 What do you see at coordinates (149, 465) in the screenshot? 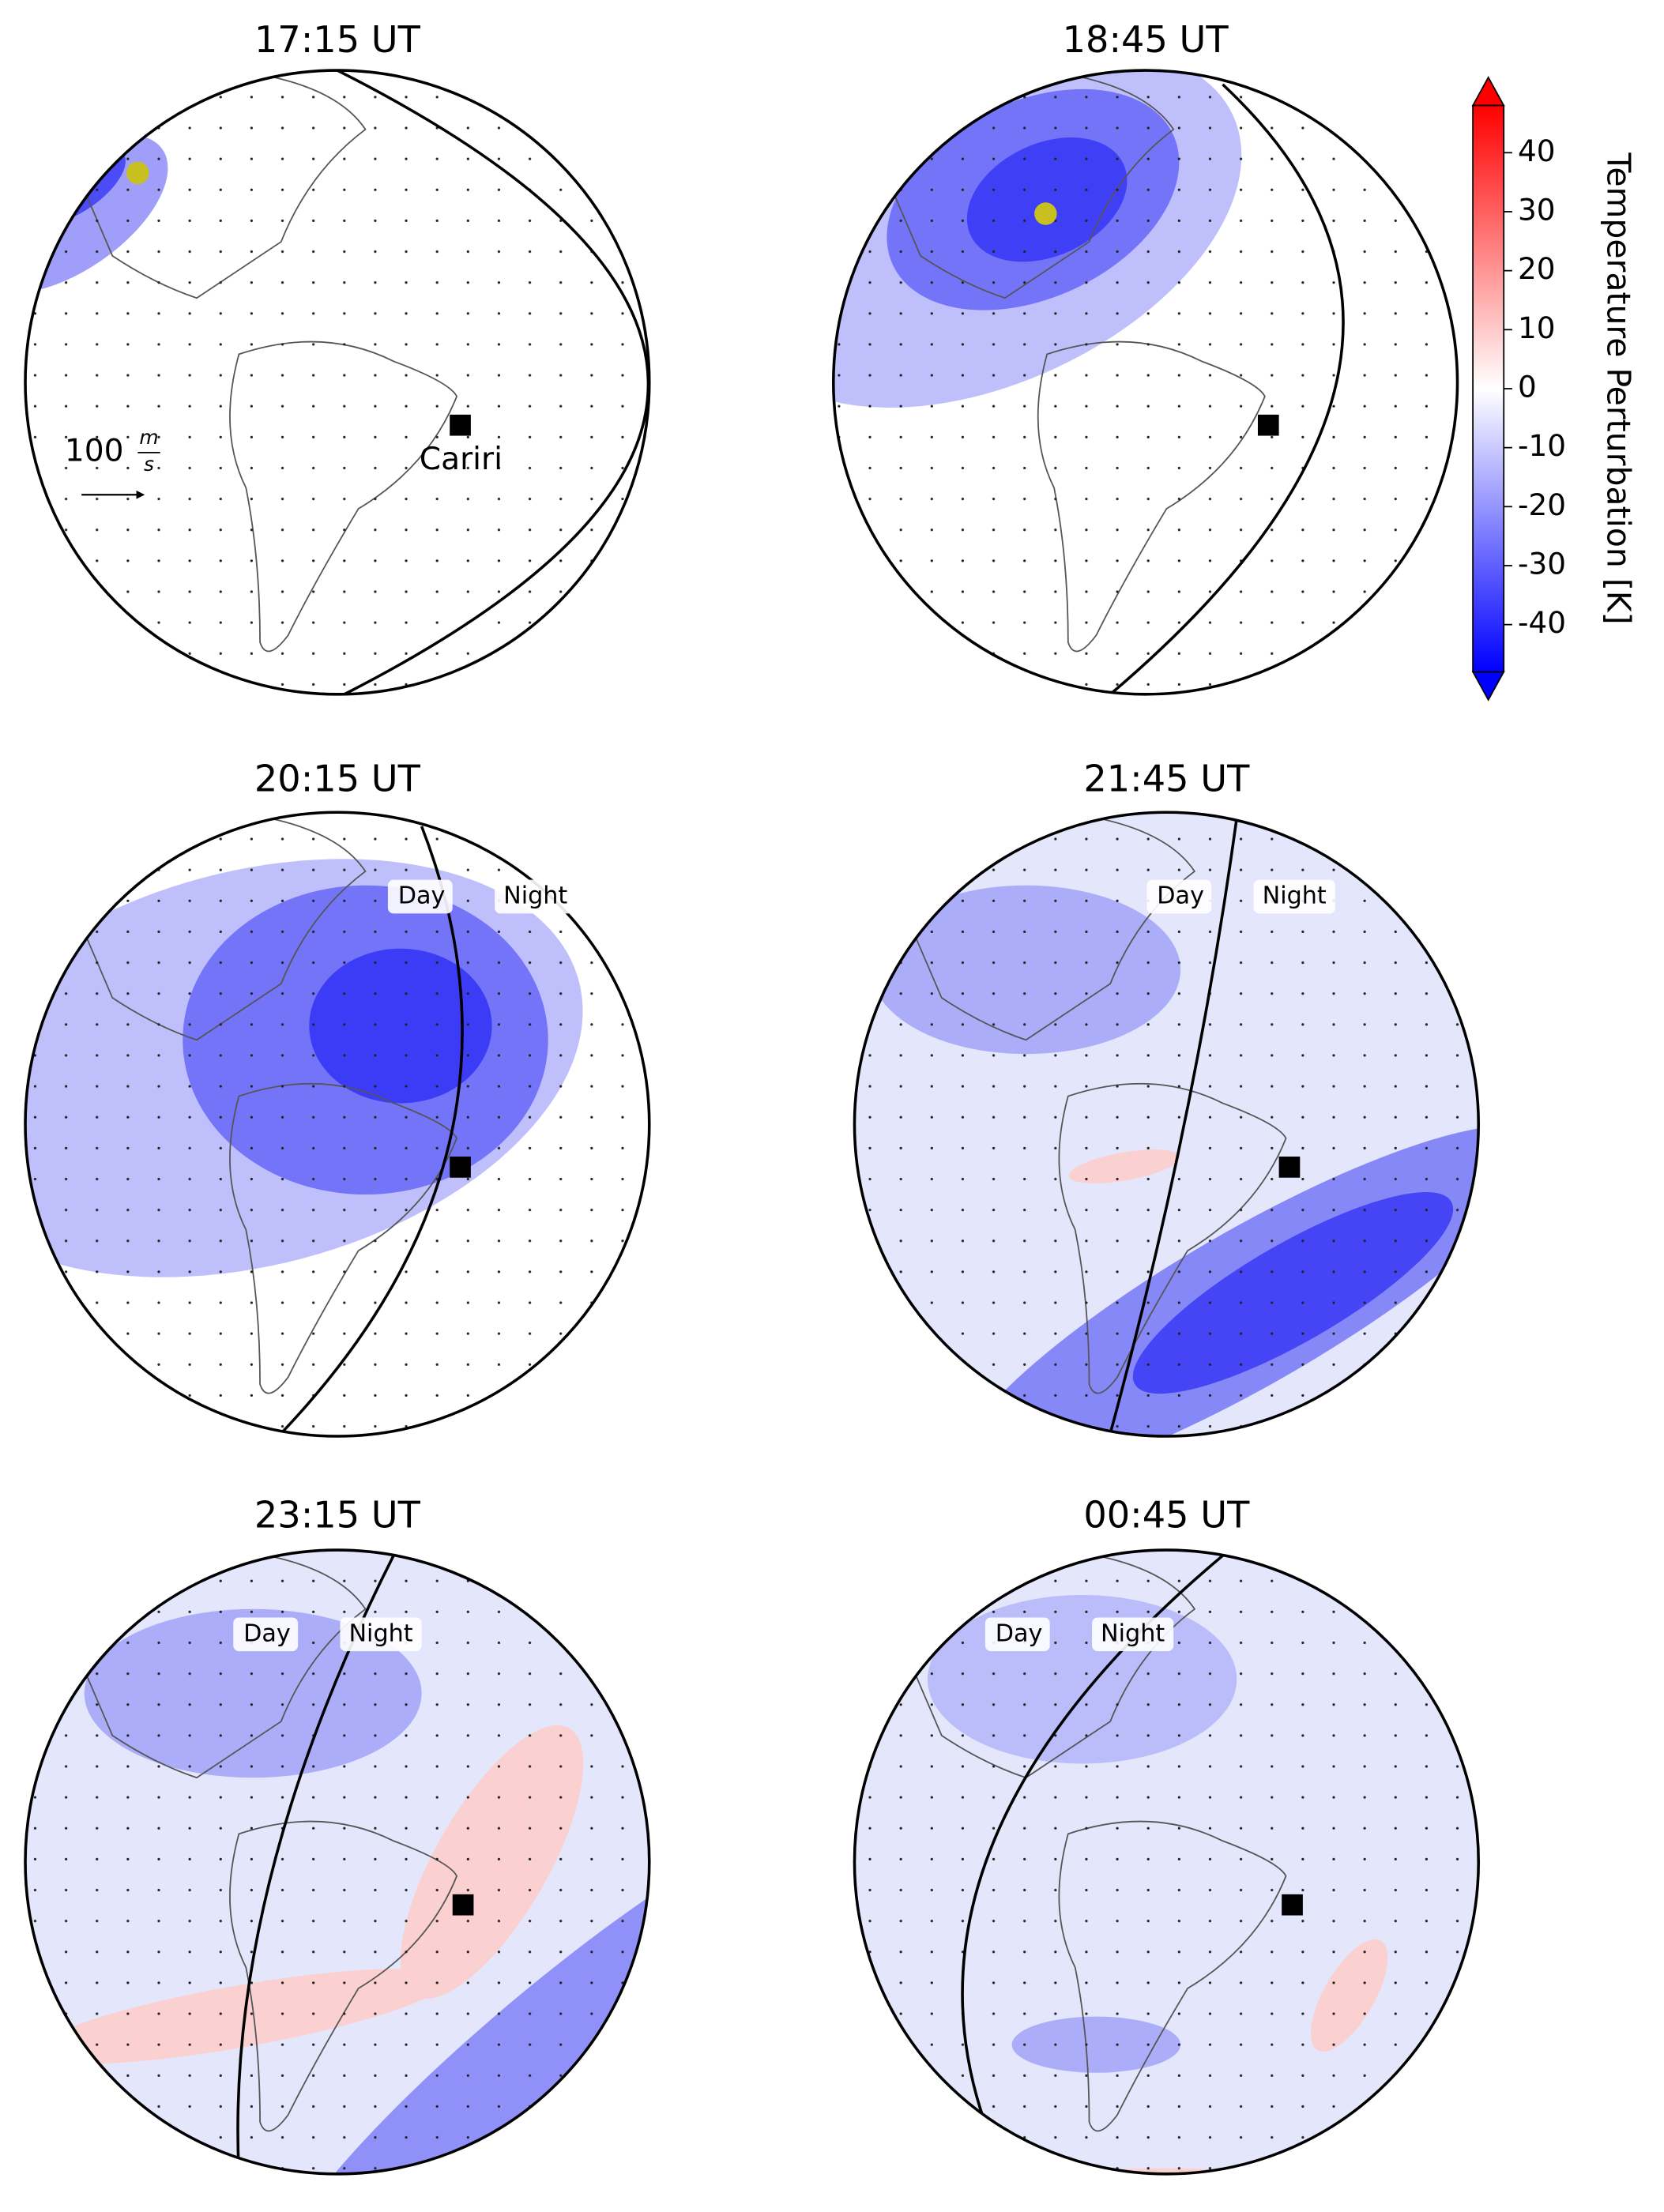
I see `scale-unit: s` at bounding box center [149, 465].